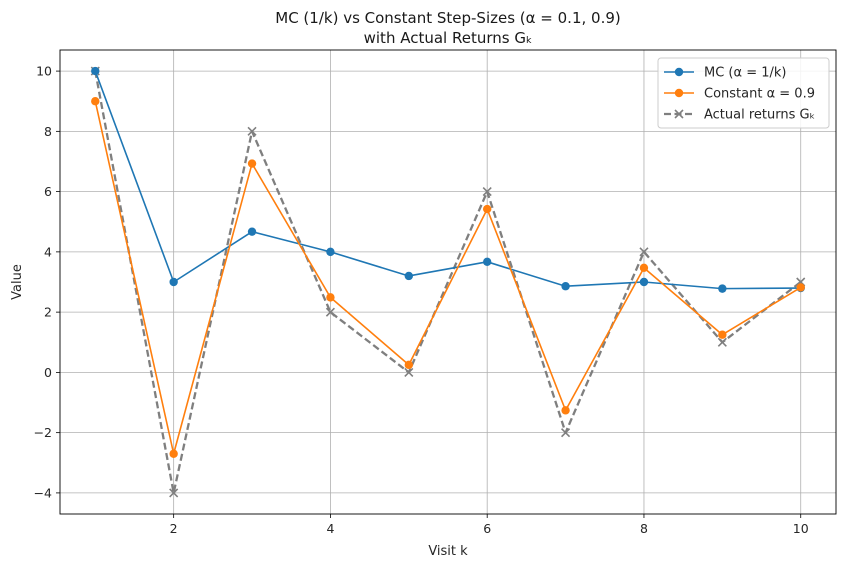 This screenshot has width=844, height=568. What do you see at coordinates (48, 251) in the screenshot?
I see `y-tick-label: 4` at bounding box center [48, 251].